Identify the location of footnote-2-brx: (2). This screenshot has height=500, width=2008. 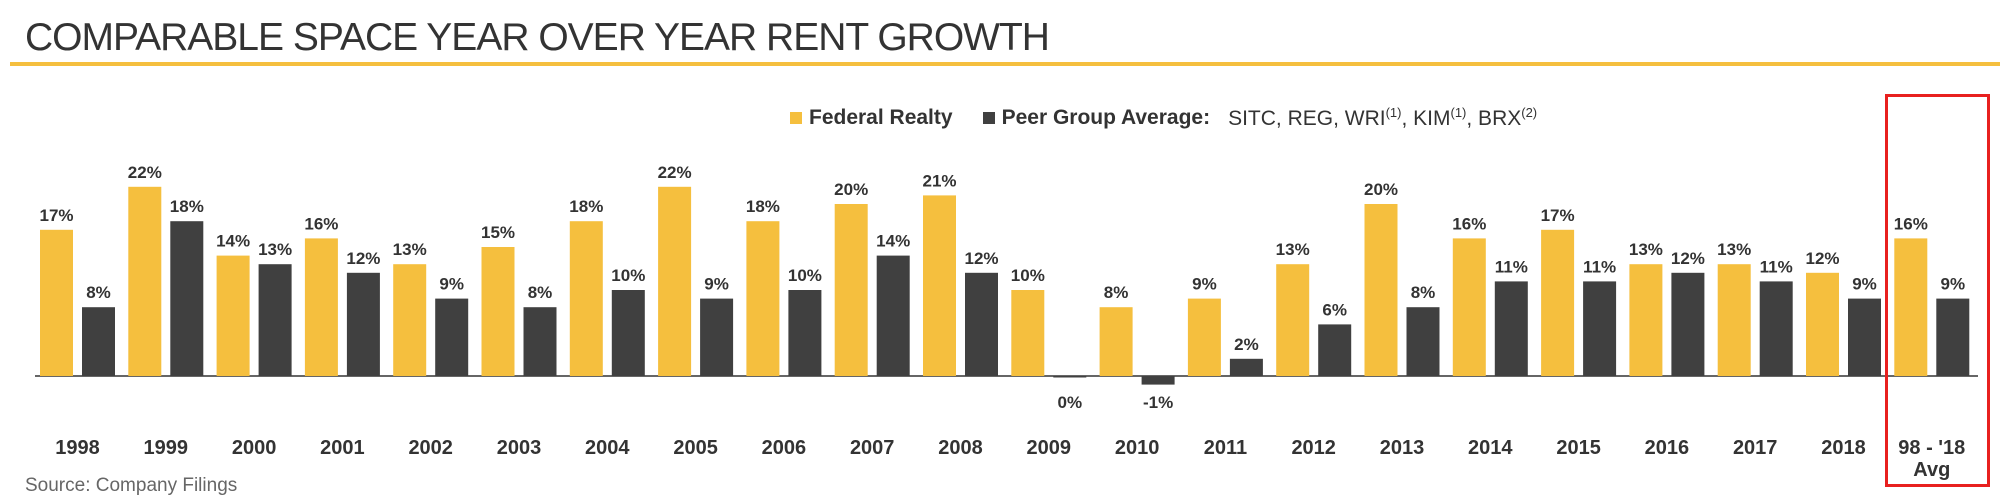
(1529, 112).